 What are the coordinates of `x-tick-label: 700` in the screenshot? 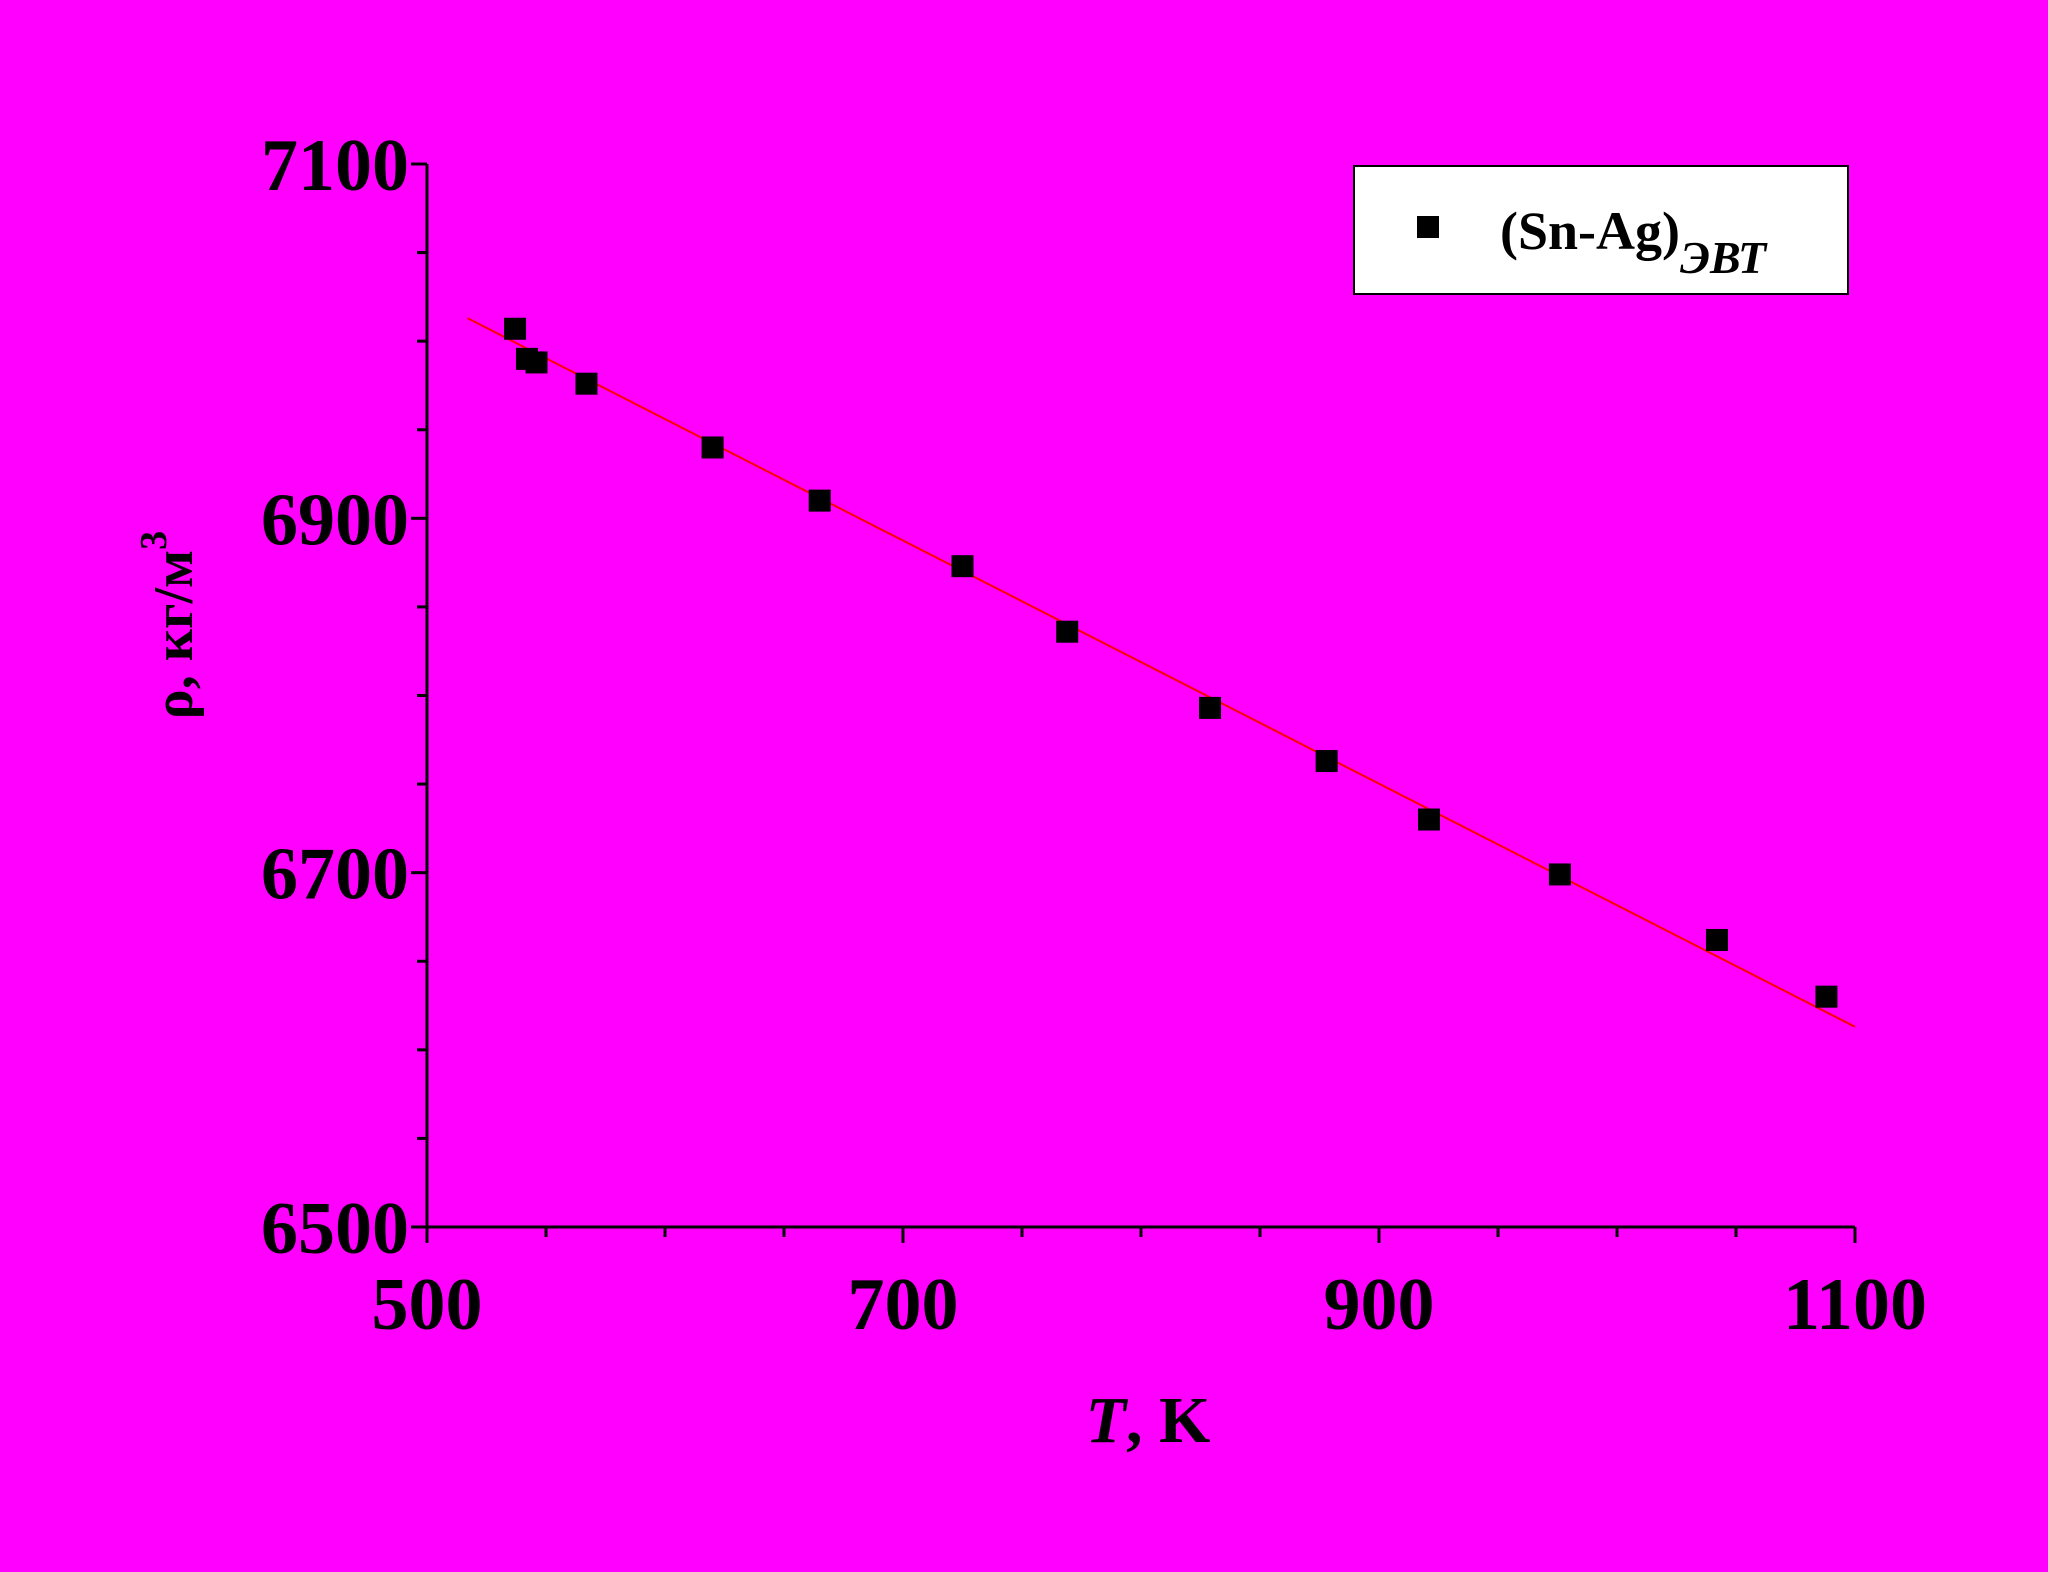 It's located at (903, 1305).